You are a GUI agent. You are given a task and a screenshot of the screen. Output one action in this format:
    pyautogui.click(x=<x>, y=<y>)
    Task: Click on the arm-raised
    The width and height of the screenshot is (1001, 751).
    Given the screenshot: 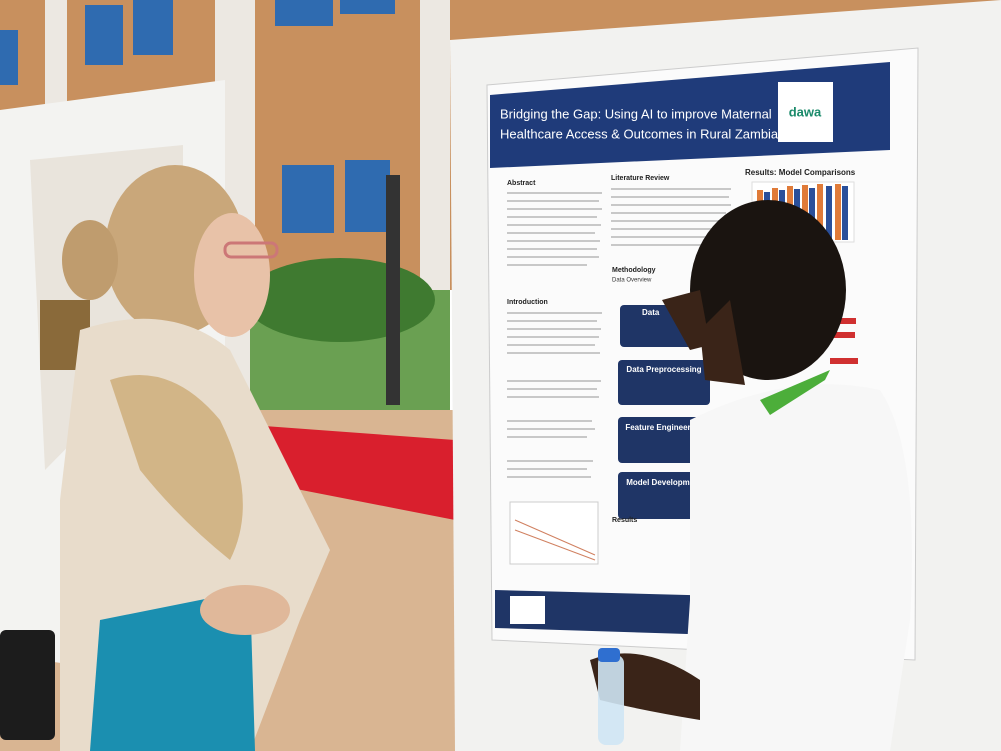 What is the action you would take?
    pyautogui.click(x=686, y=320)
    